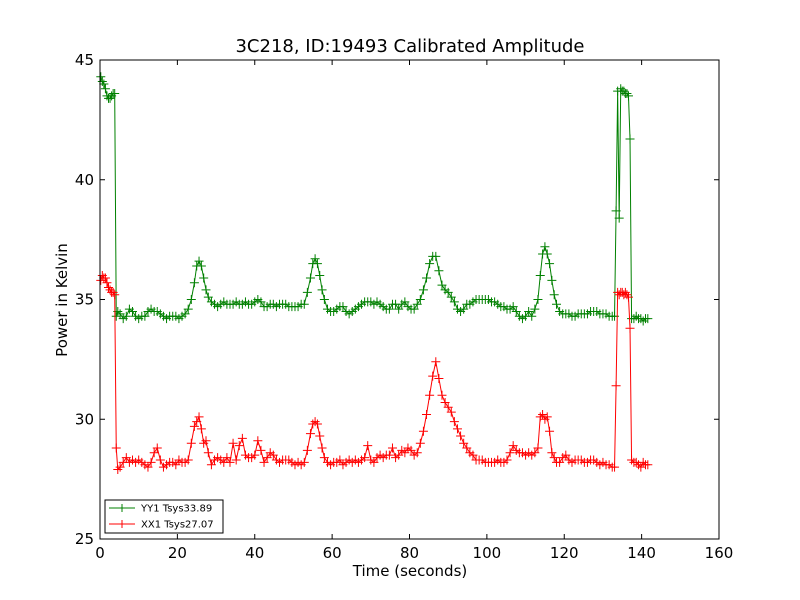  Describe the element at coordinates (122, 508) in the screenshot. I see `legend-swatch-marker` at that location.